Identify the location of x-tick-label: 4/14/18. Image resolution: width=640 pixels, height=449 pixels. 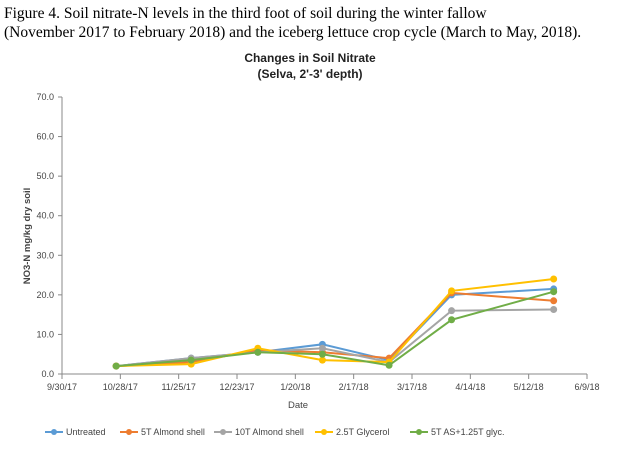
(470, 387).